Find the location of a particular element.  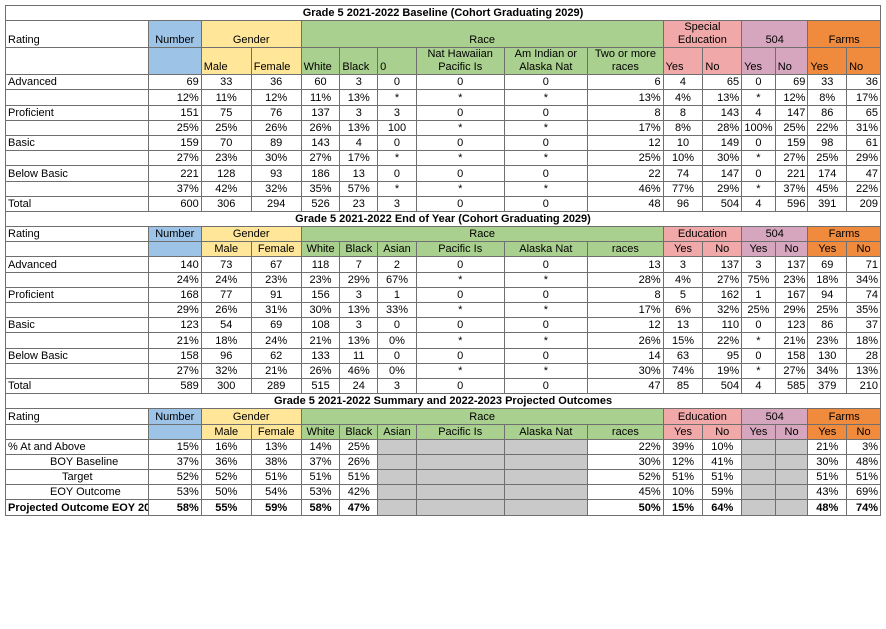

white-projected-cell: 58% is located at coordinates (320, 507).